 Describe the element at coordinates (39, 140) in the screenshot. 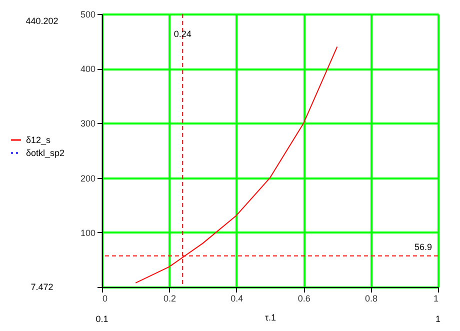

I see `legend-label: δ12_s` at that location.